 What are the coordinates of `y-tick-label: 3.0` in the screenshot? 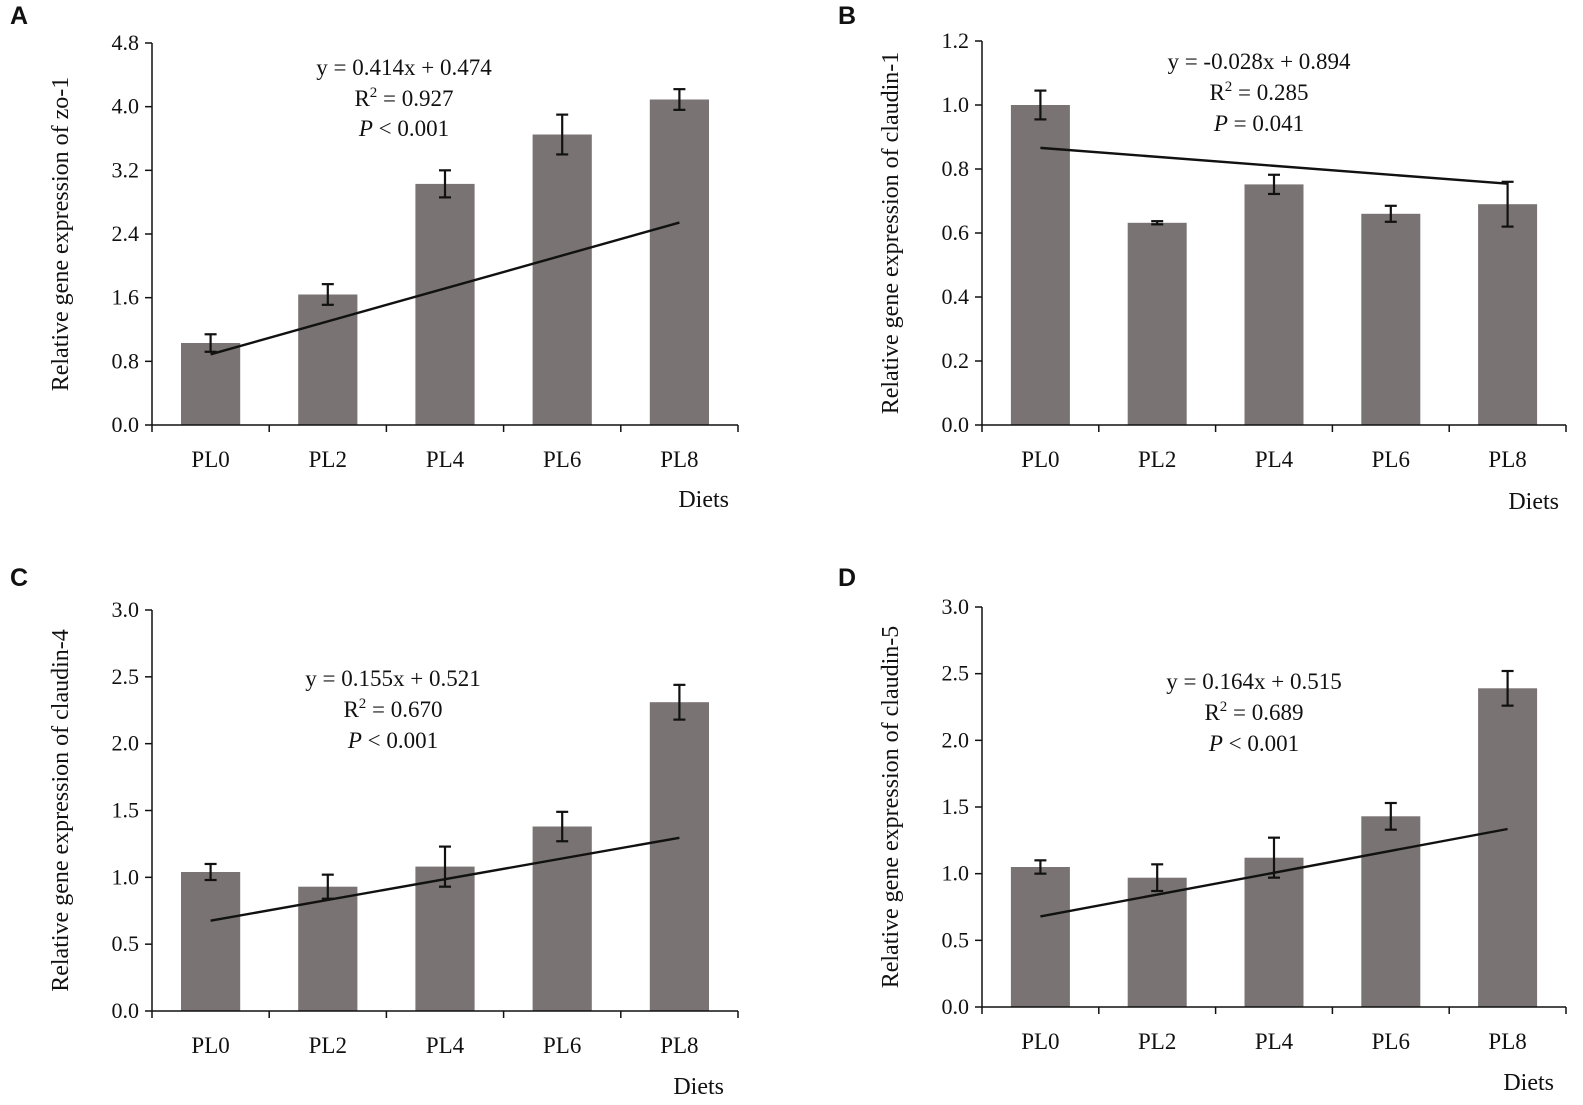 It's located at (126, 609).